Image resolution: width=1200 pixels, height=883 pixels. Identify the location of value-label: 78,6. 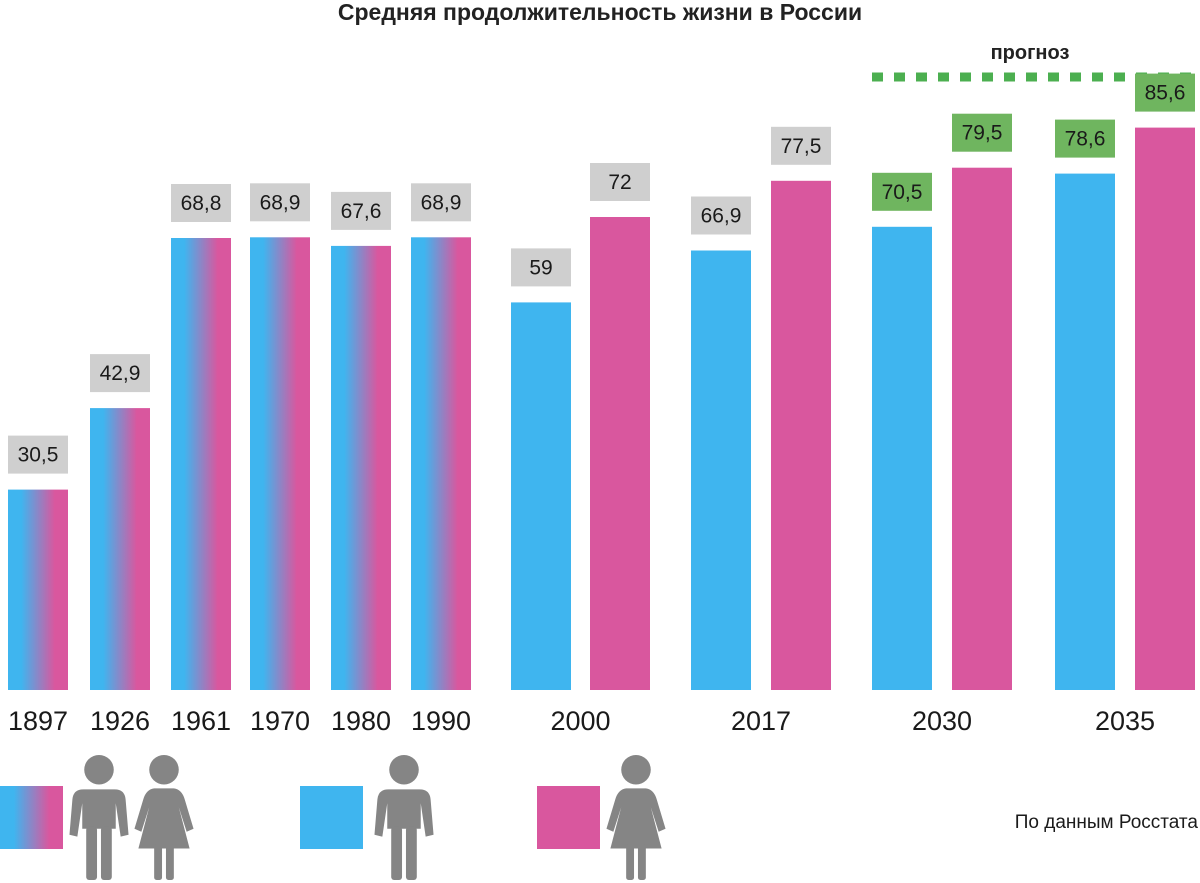
(1085, 139).